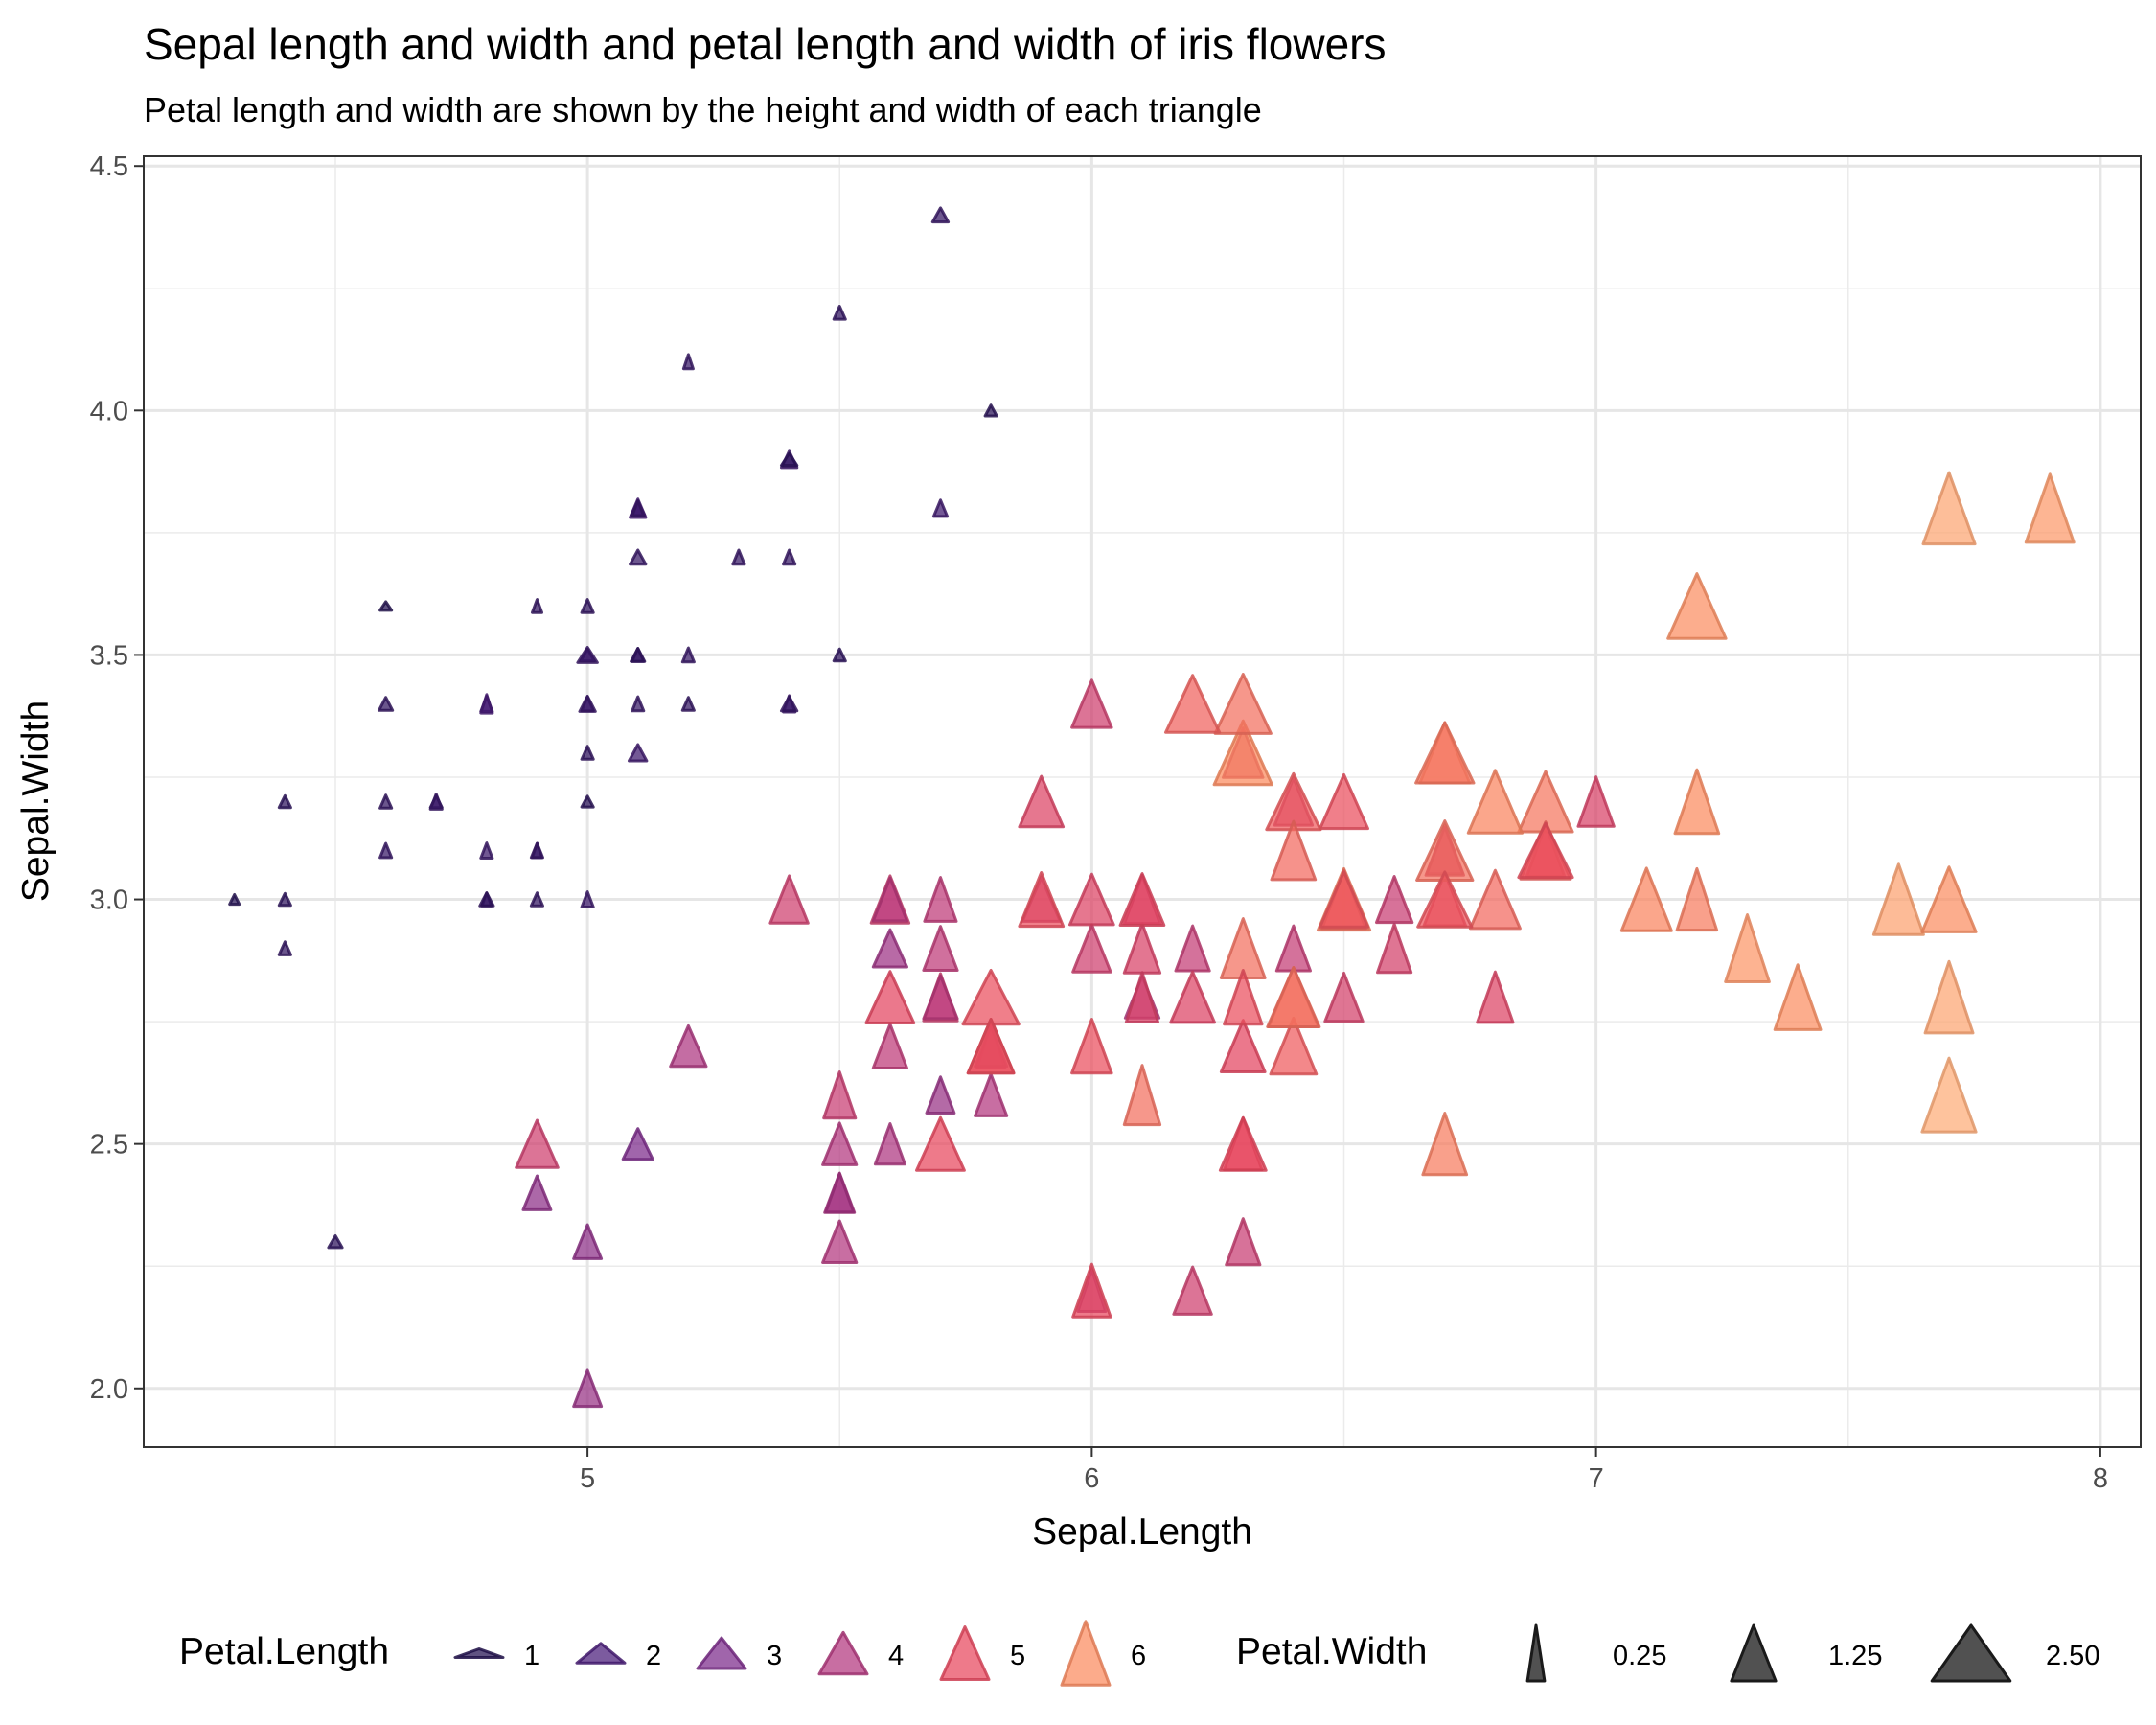 This screenshot has width=2156, height=1725. What do you see at coordinates (1142, 1531) in the screenshot?
I see `x-axis-title: Sepal.Length` at bounding box center [1142, 1531].